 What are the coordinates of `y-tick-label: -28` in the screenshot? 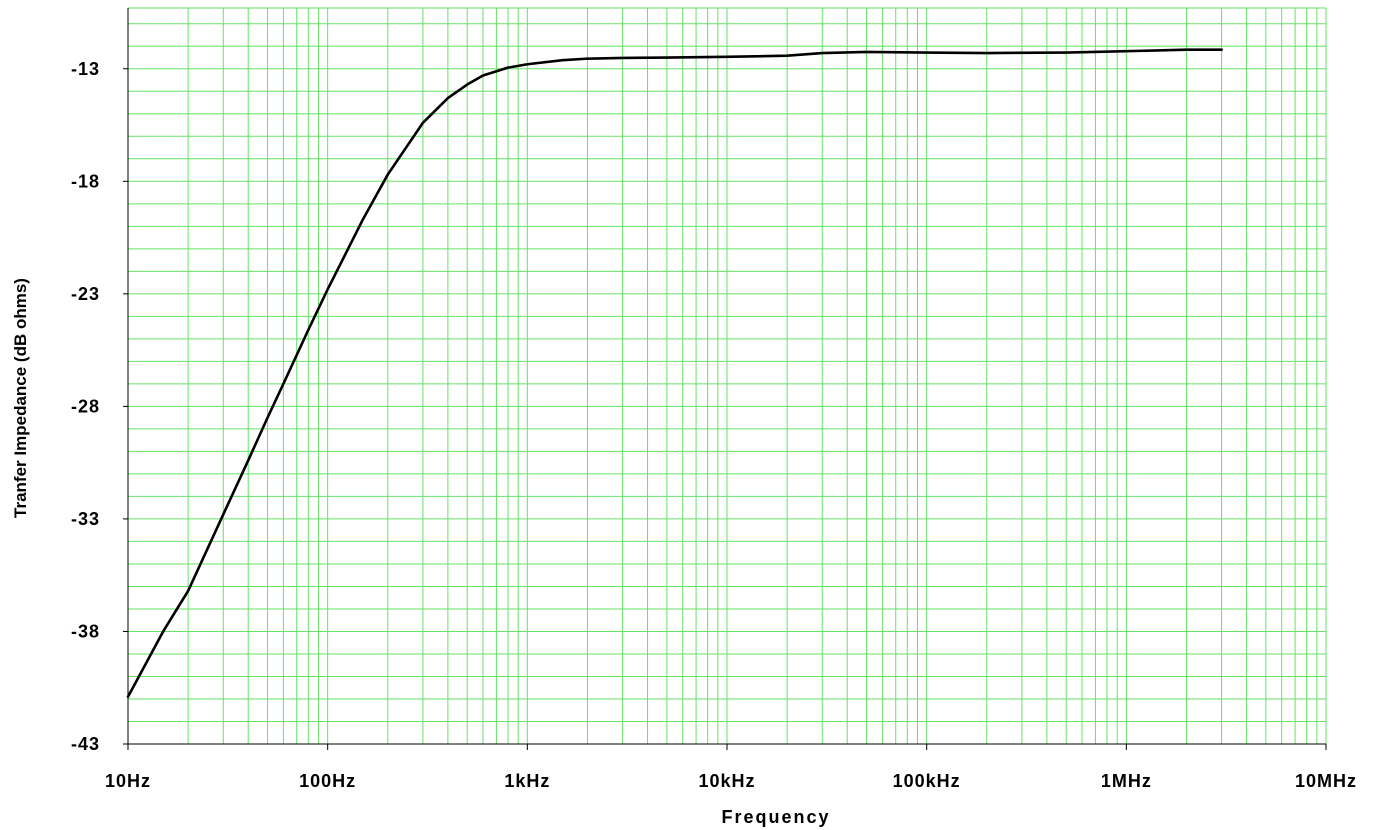 It's located at (85, 406).